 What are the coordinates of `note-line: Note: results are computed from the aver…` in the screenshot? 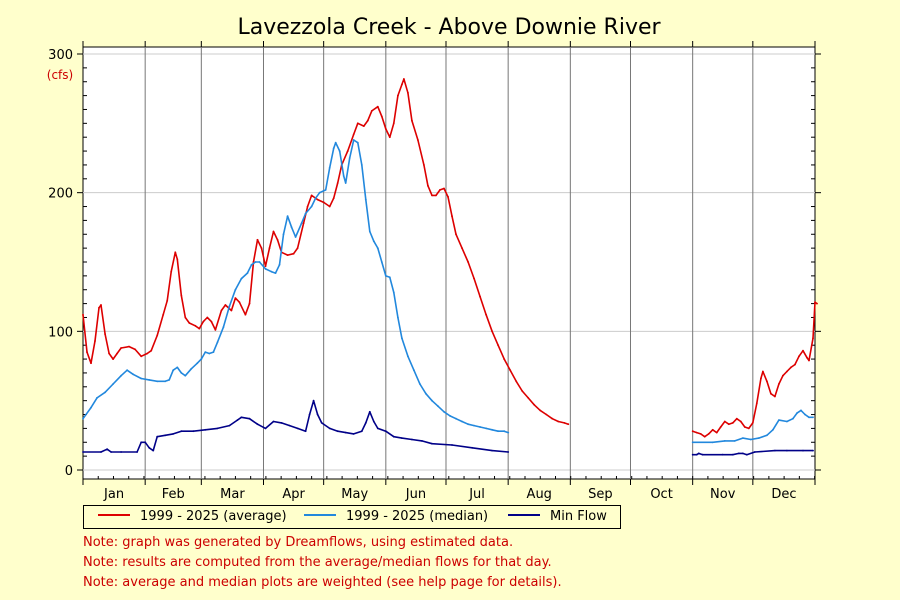 It's located at (317, 562).